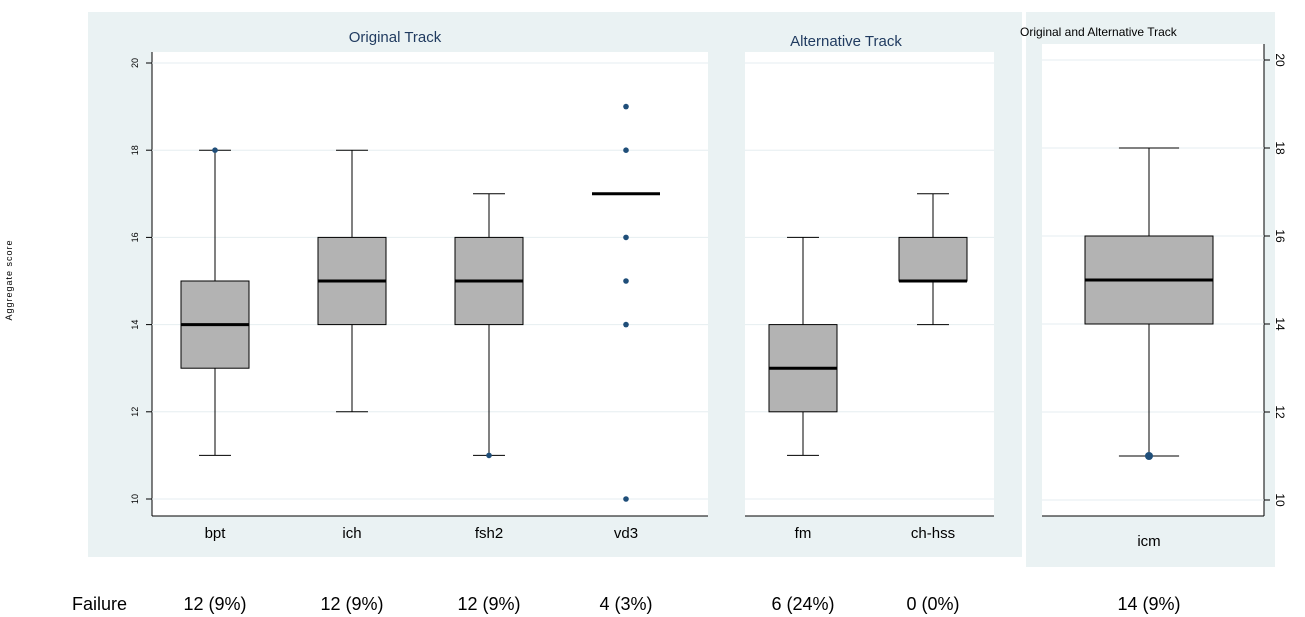 The image size is (1305, 617). Describe the element at coordinates (626, 533) in the screenshot. I see `category-label: vd3` at that location.